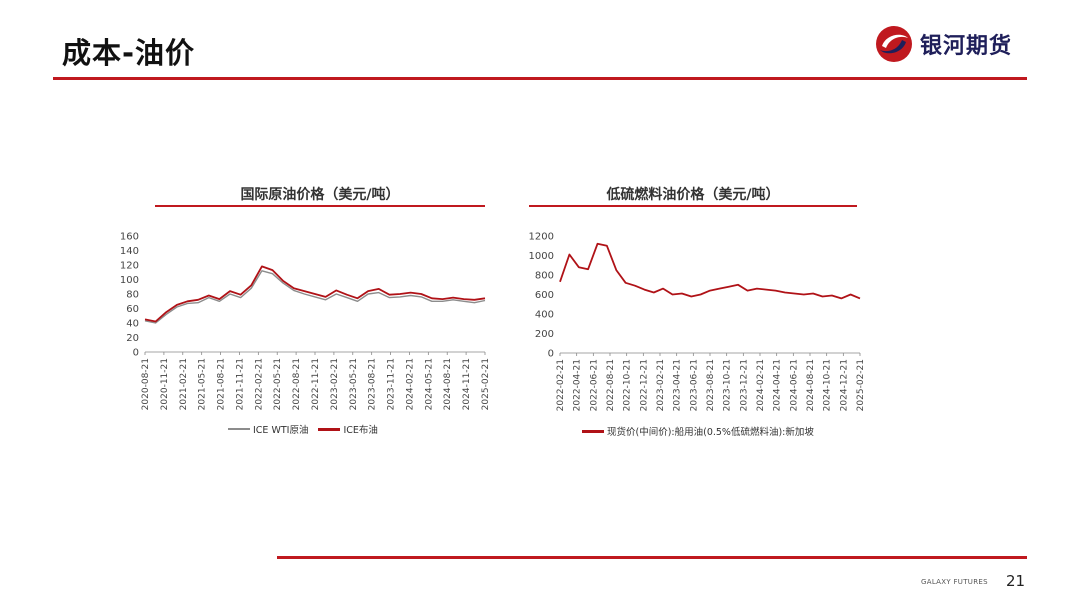 The image size is (1080, 608). What do you see at coordinates (222, 384) in the screenshot?
I see `crude-xtick-label: 2021-08-21` at bounding box center [222, 384].